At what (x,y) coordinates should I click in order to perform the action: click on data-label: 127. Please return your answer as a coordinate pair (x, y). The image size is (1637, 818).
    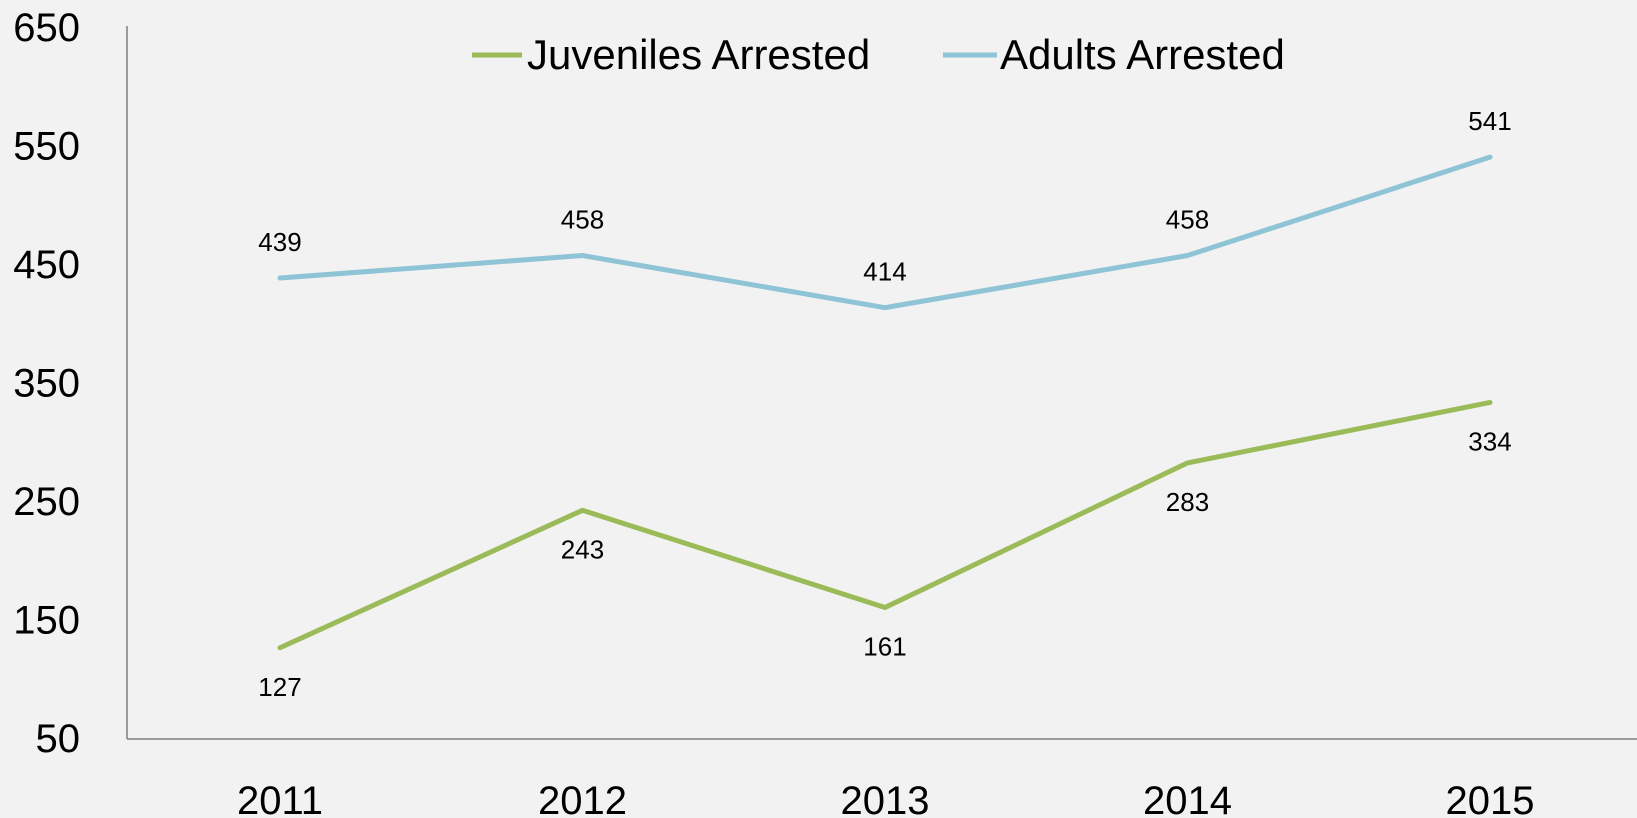
    Looking at the image, I should click on (279, 687).